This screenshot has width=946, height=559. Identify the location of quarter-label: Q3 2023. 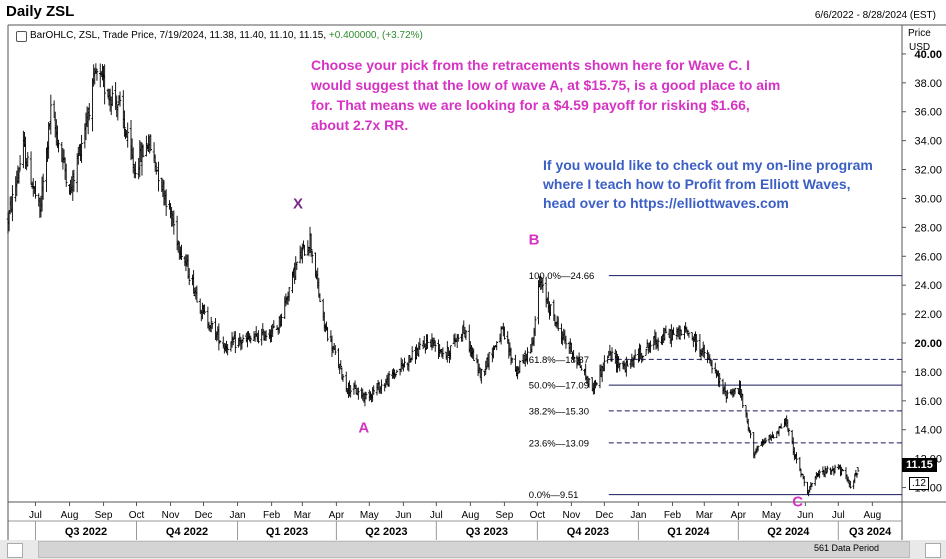
(487, 532).